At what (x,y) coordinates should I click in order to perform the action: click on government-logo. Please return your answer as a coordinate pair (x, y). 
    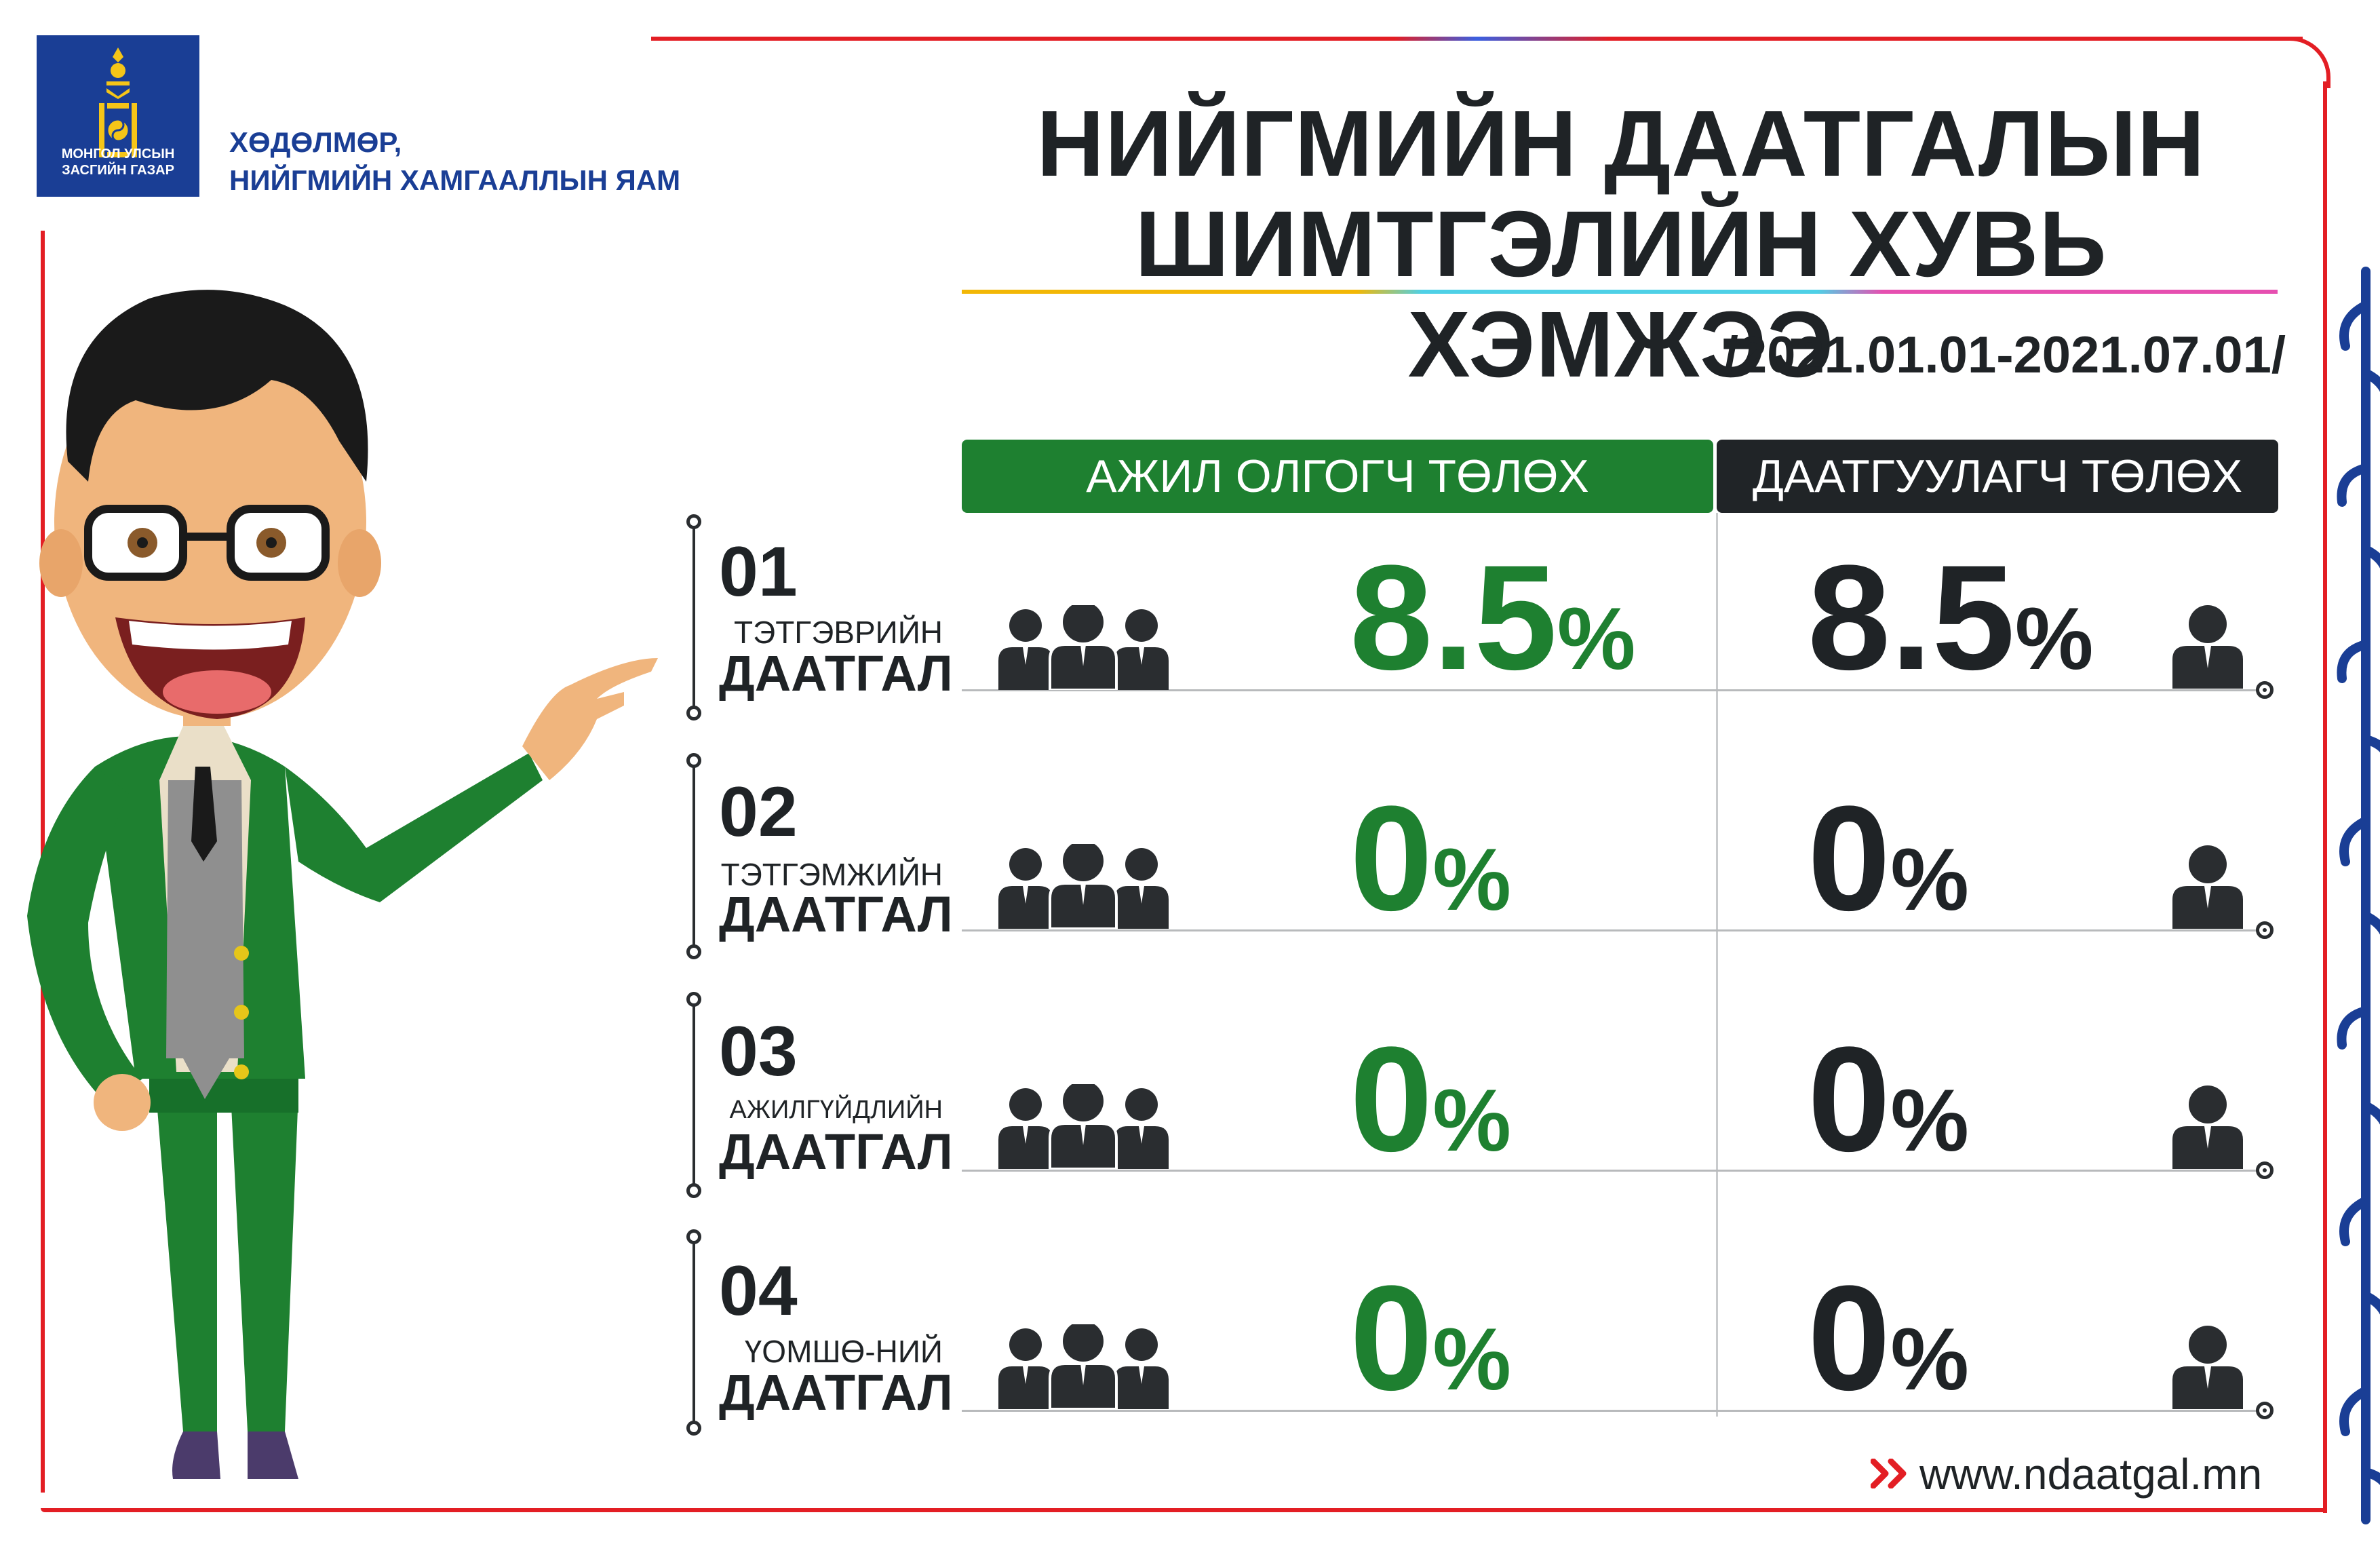
    Looking at the image, I should click on (118, 116).